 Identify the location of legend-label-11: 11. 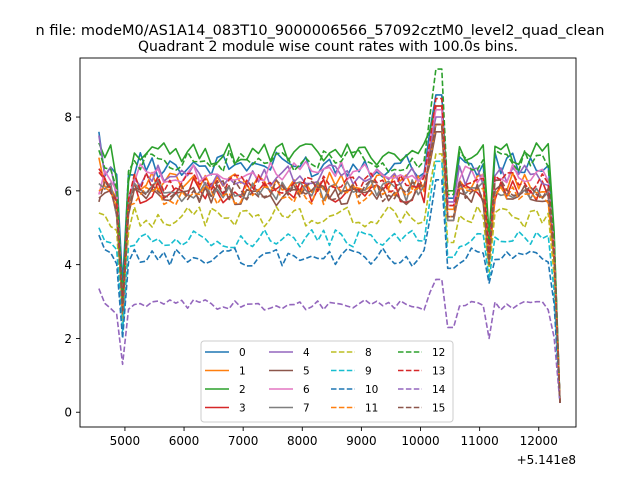
(371, 409).